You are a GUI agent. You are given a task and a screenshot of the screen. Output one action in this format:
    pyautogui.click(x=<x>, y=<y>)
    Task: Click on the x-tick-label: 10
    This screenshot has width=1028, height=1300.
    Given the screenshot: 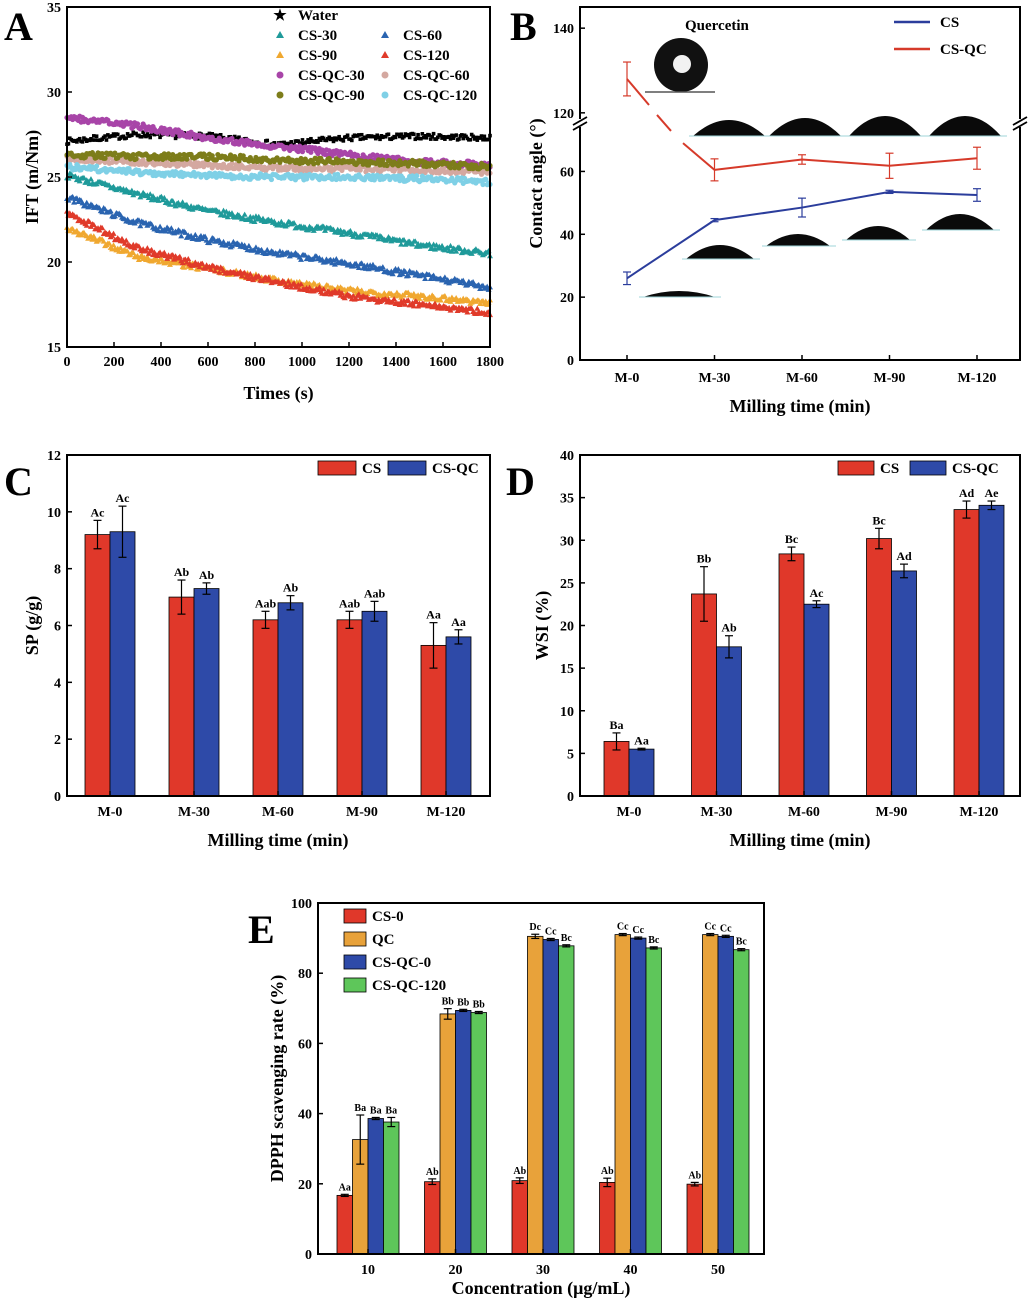 What is the action you would take?
    pyautogui.click(x=368, y=1270)
    